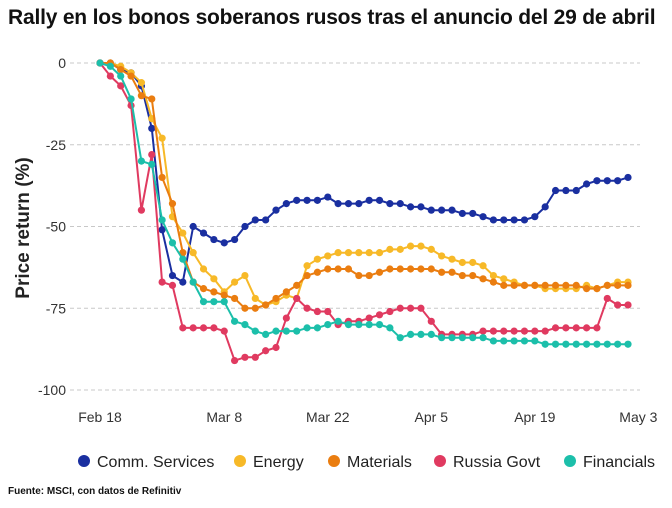 The height and width of the screenshot is (508, 672). What do you see at coordinates (534, 417) in the screenshot?
I see `x-tick-label: Apr 19` at bounding box center [534, 417].